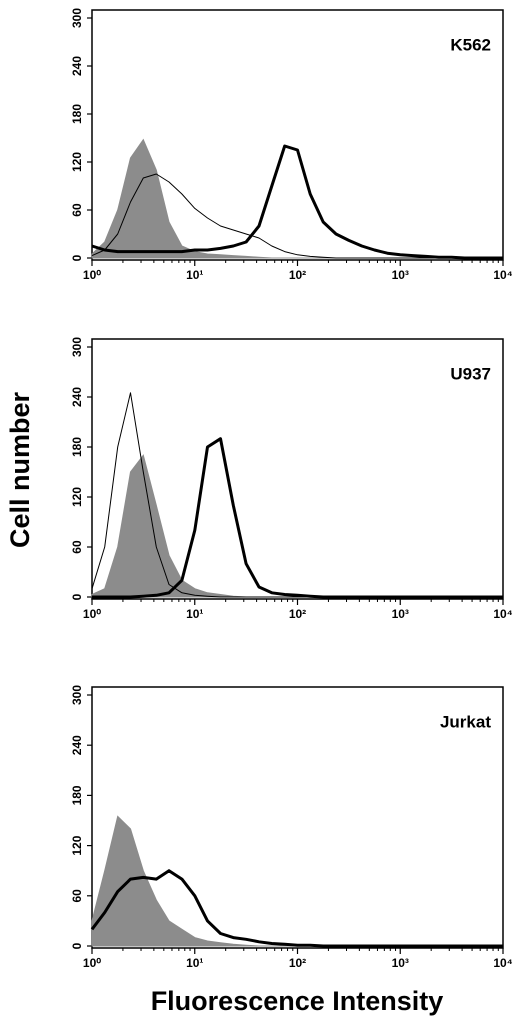  Describe the element at coordinates (20, 469) in the screenshot. I see `y-axis-label: Cell number` at that location.